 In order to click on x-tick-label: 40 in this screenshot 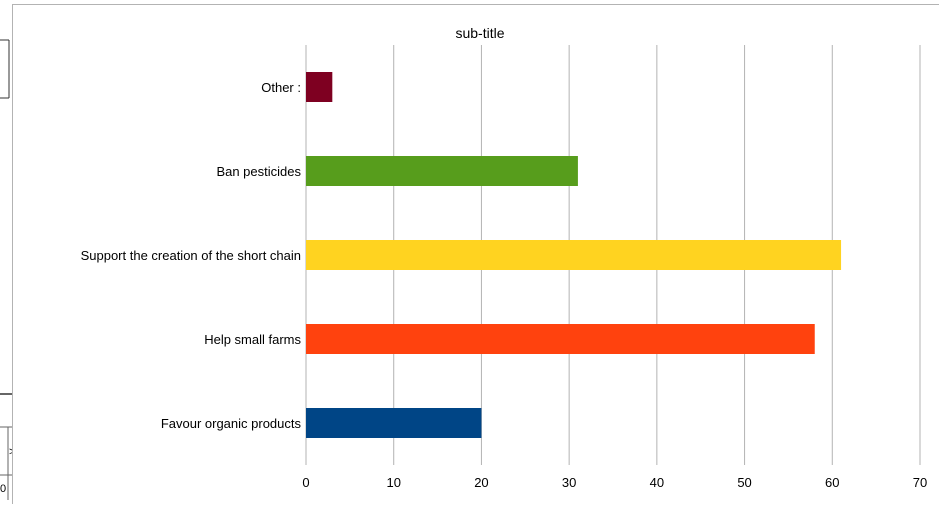, I will do `click(657, 482)`.